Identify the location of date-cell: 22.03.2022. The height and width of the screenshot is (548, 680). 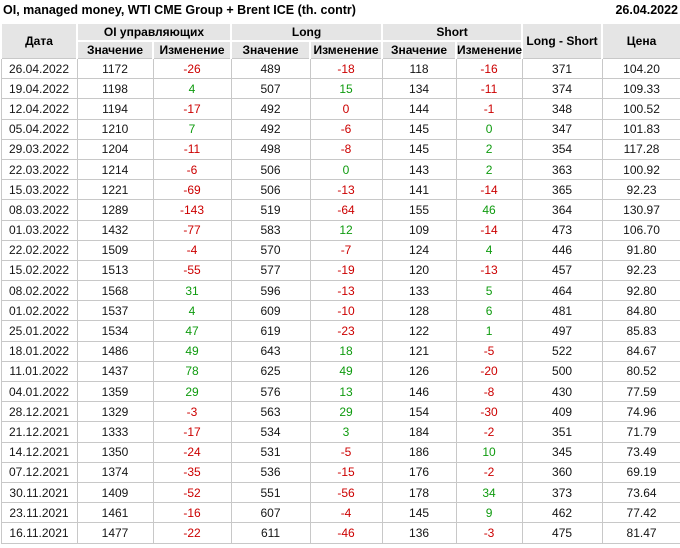
(39, 169).